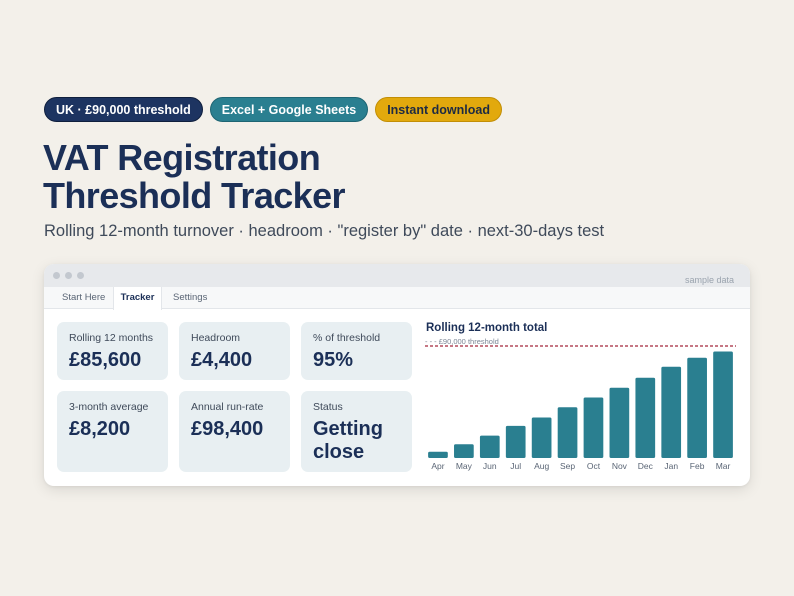  Describe the element at coordinates (567, 466) in the screenshot. I see `x-tick-label: Sep` at that location.